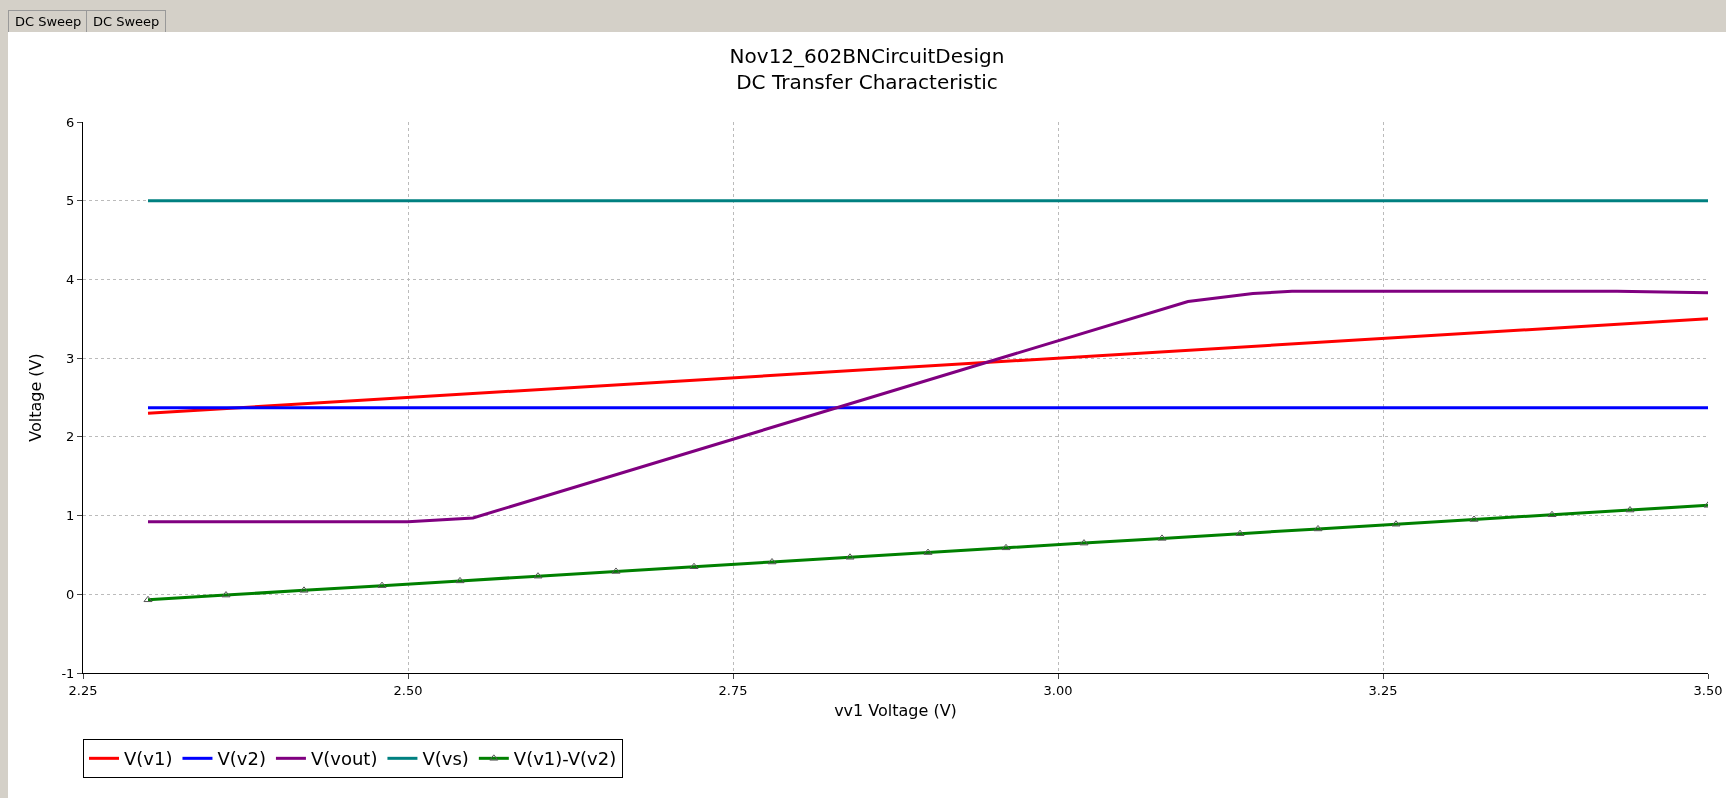  I want to click on legend-label: V(vout), so click(344, 759).